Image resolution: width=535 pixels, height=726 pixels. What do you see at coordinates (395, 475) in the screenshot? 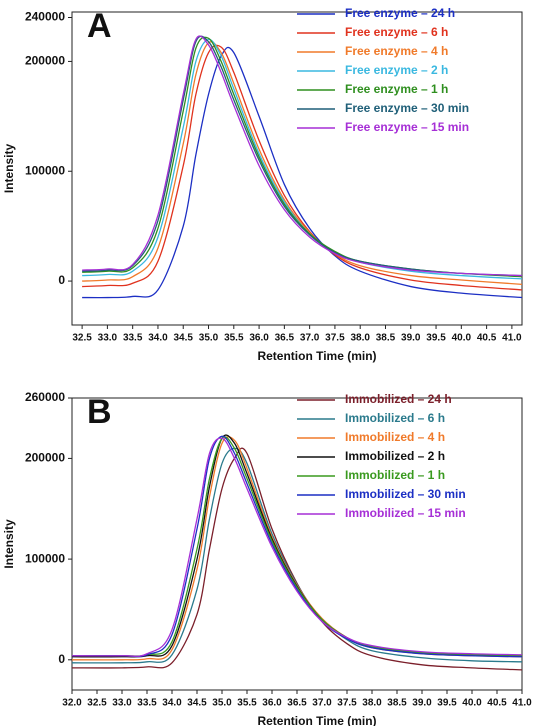
I see `legend-label: Immobilized – 1 h` at bounding box center [395, 475].